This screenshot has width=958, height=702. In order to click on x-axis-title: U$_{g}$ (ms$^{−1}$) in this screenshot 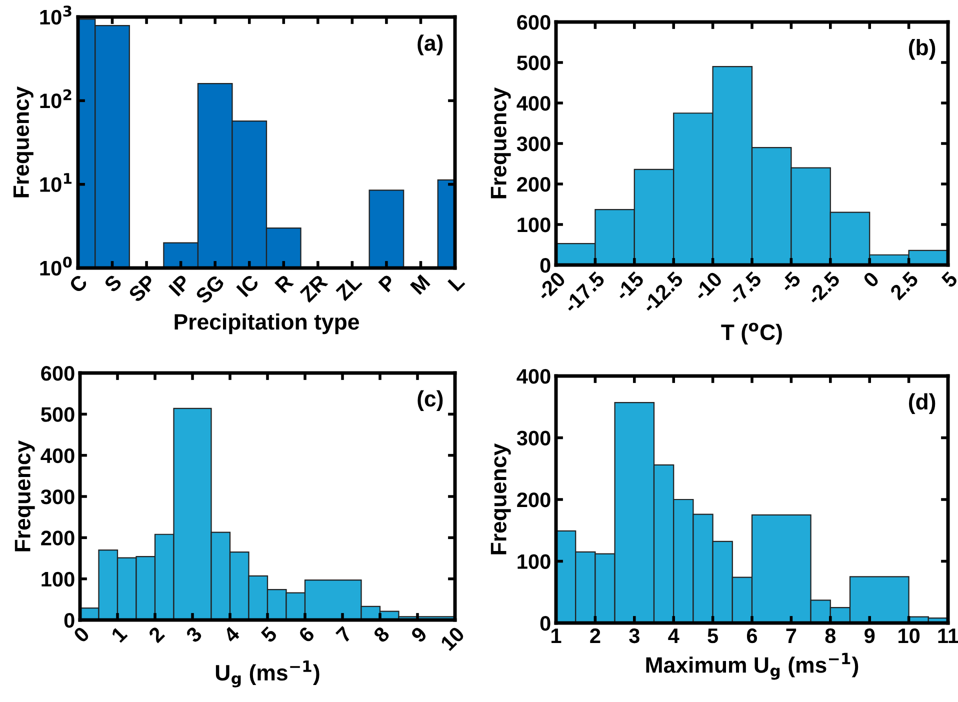, I will do `click(268, 674)`.